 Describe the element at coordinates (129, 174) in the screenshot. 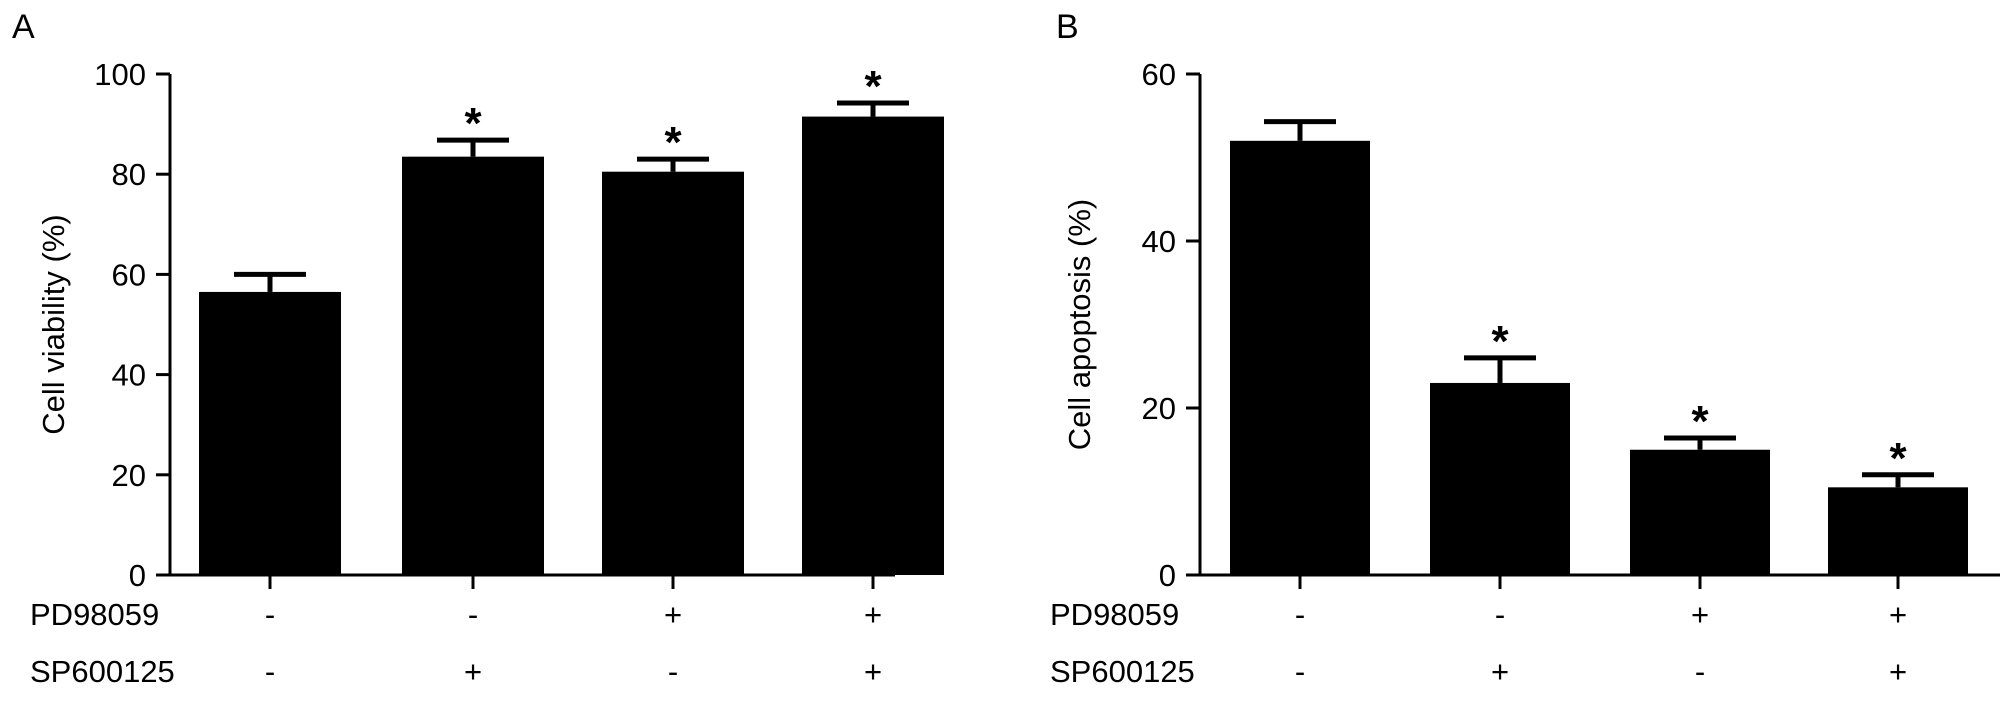

I see `y-tick-label: 80` at that location.